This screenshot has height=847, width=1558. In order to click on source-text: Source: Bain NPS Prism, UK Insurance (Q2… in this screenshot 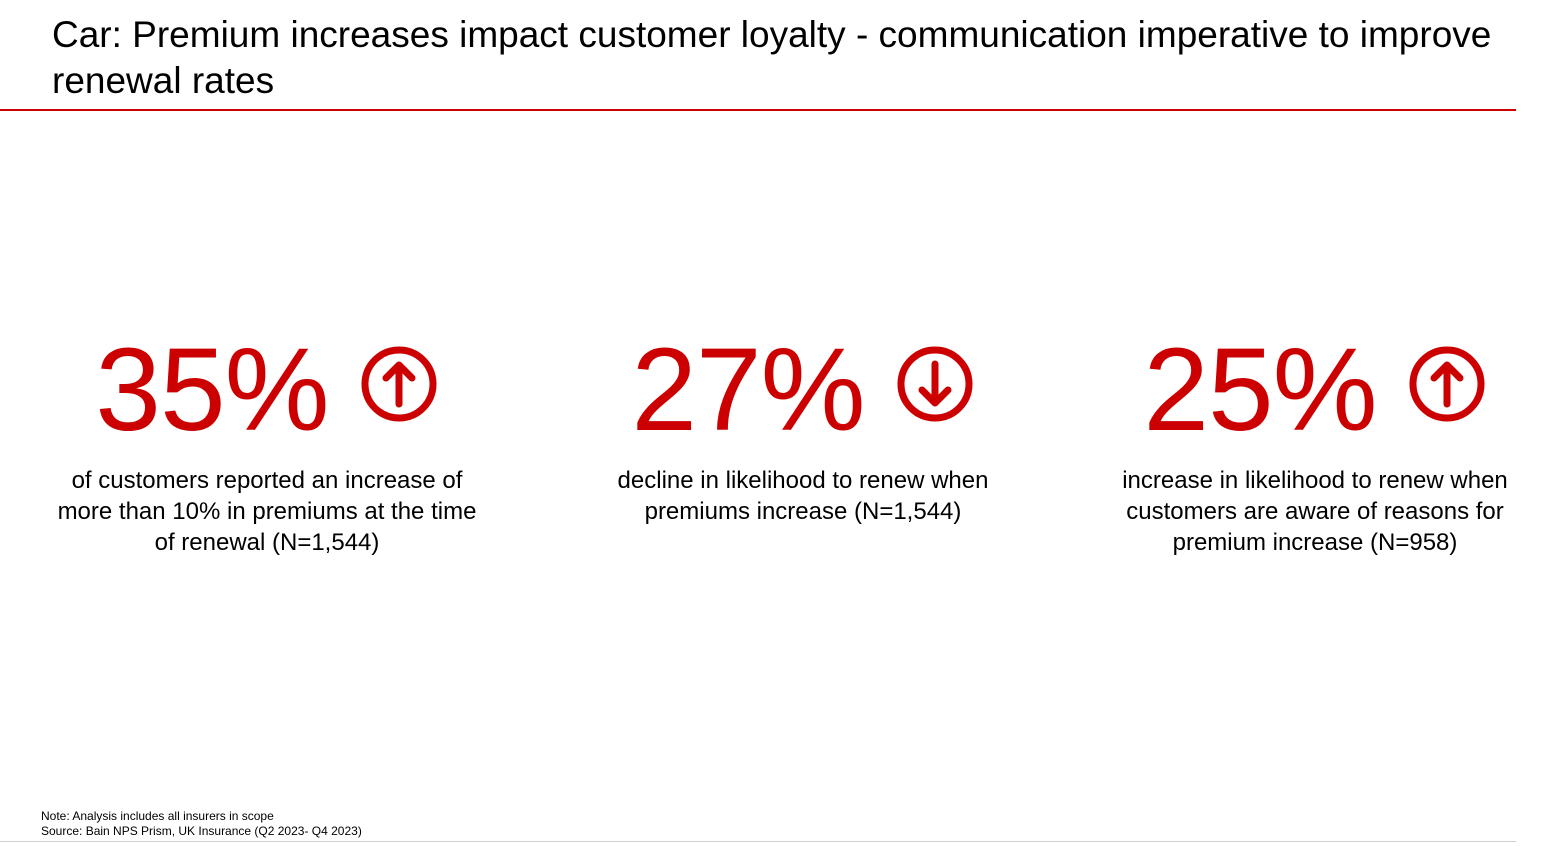, I will do `click(201, 831)`.